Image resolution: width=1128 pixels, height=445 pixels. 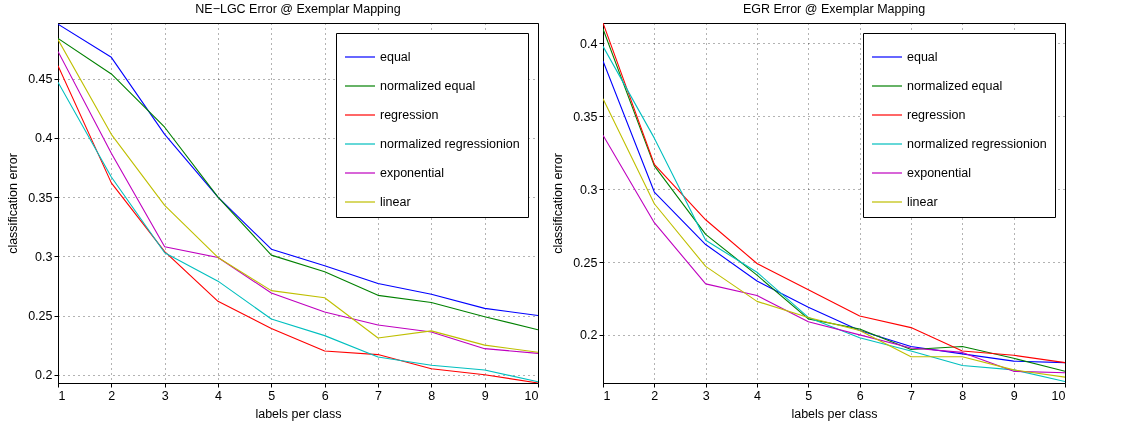 I want to click on y-tick-label: 0.45, so click(x=40, y=79).